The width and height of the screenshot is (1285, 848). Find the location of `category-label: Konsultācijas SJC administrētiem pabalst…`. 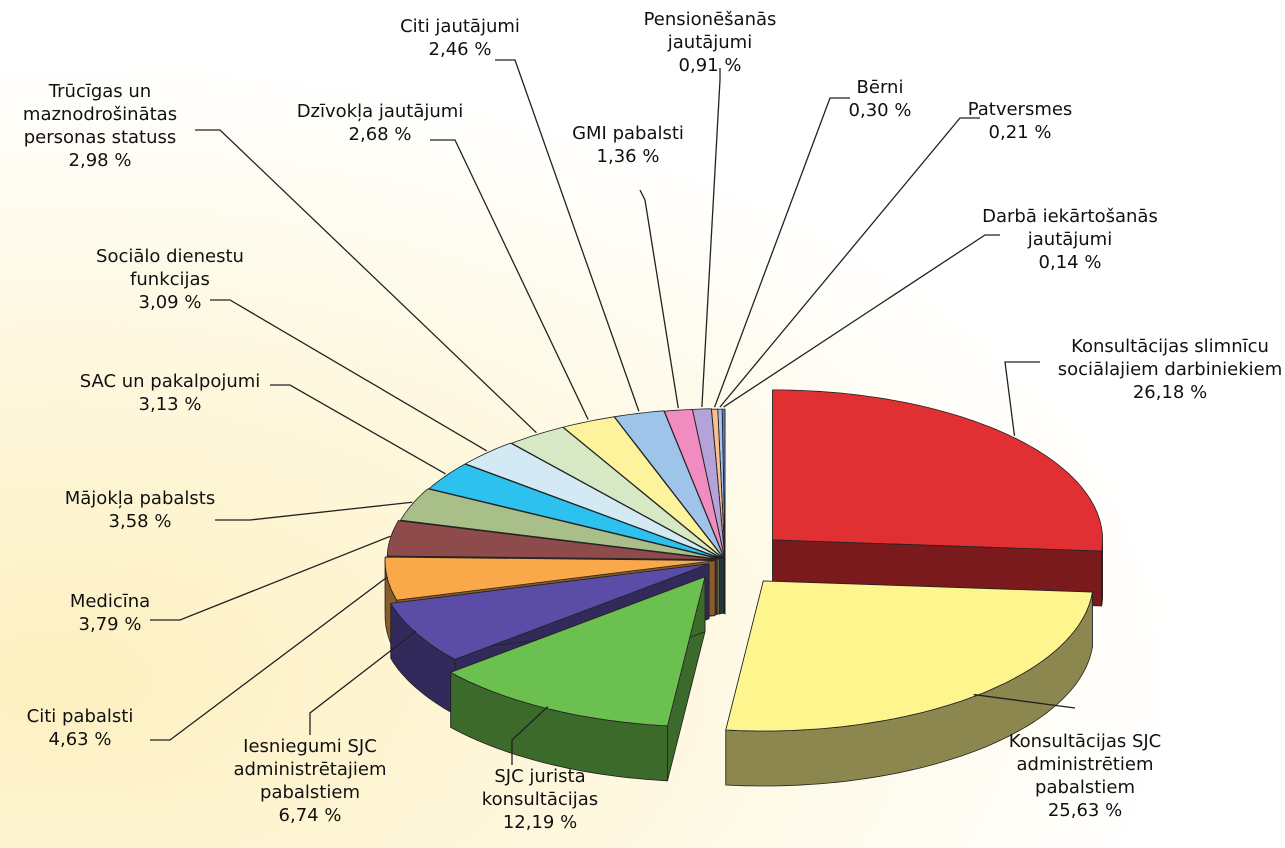

category-label: Konsultācijas SJC administrētiem pabalst… is located at coordinates (1085, 764).